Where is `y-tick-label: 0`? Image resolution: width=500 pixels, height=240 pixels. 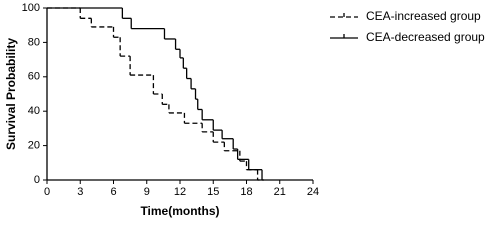
y-tick-label: 0 is located at coordinates (37, 180).